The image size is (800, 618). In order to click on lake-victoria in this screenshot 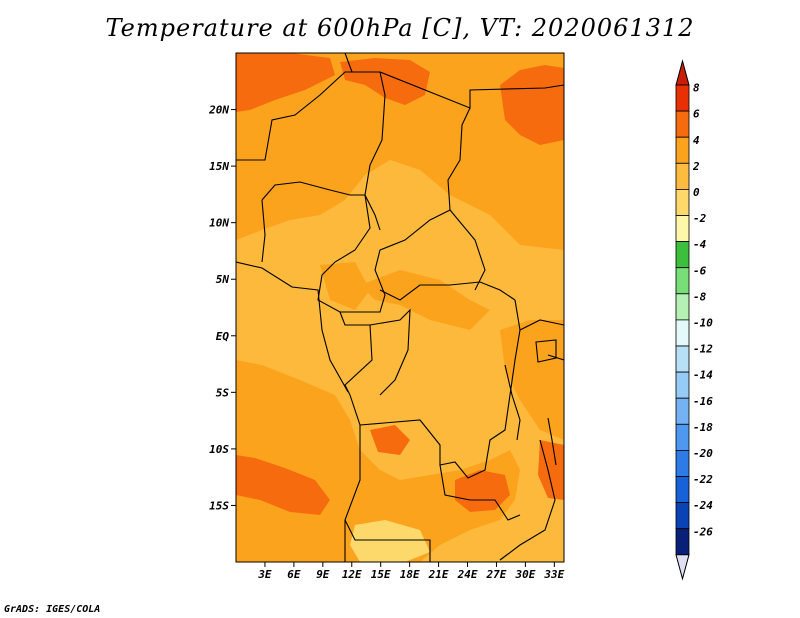, I will do `click(546, 351)`.